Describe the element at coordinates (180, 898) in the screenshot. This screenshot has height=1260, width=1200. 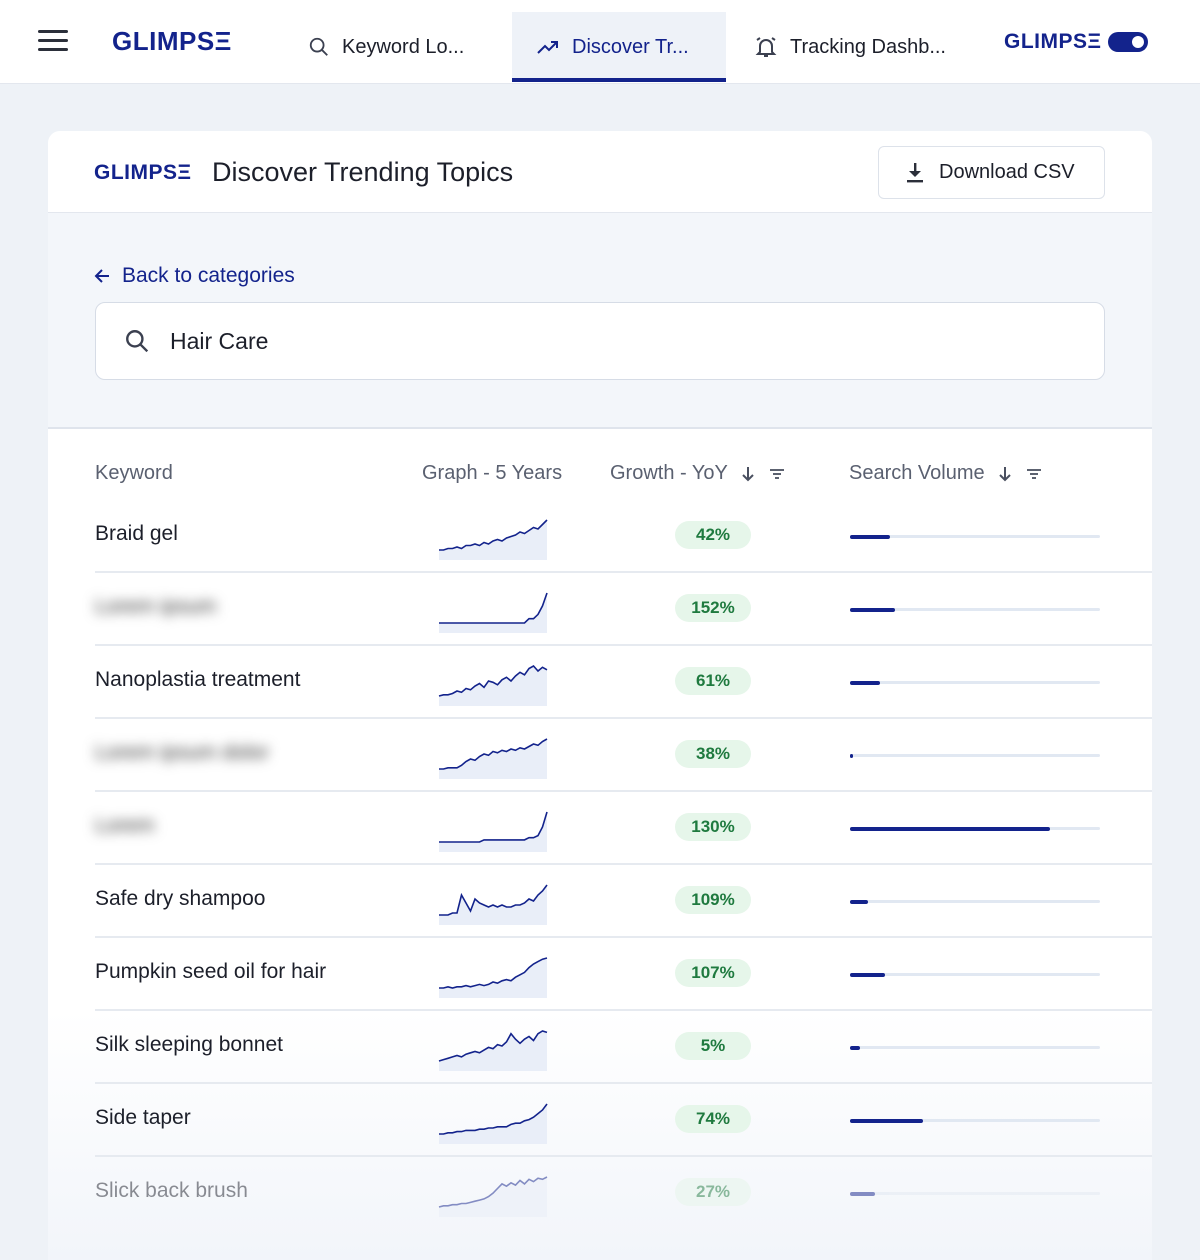
I see `keyword-cell: Safe dry shampoo` at that location.